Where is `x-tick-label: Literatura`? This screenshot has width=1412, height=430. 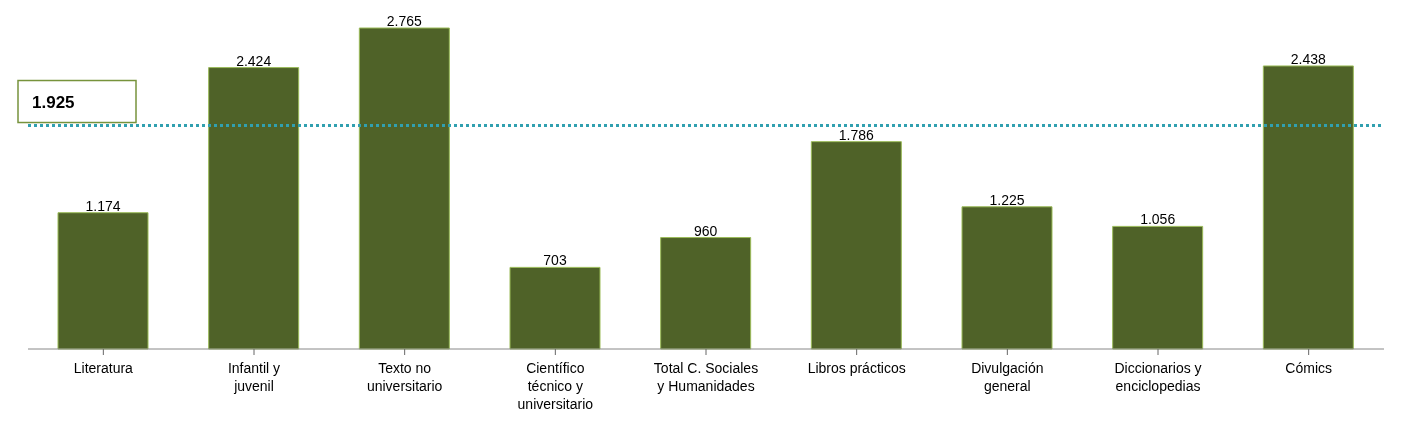
x-tick-label: Literatura is located at coordinates (103, 368).